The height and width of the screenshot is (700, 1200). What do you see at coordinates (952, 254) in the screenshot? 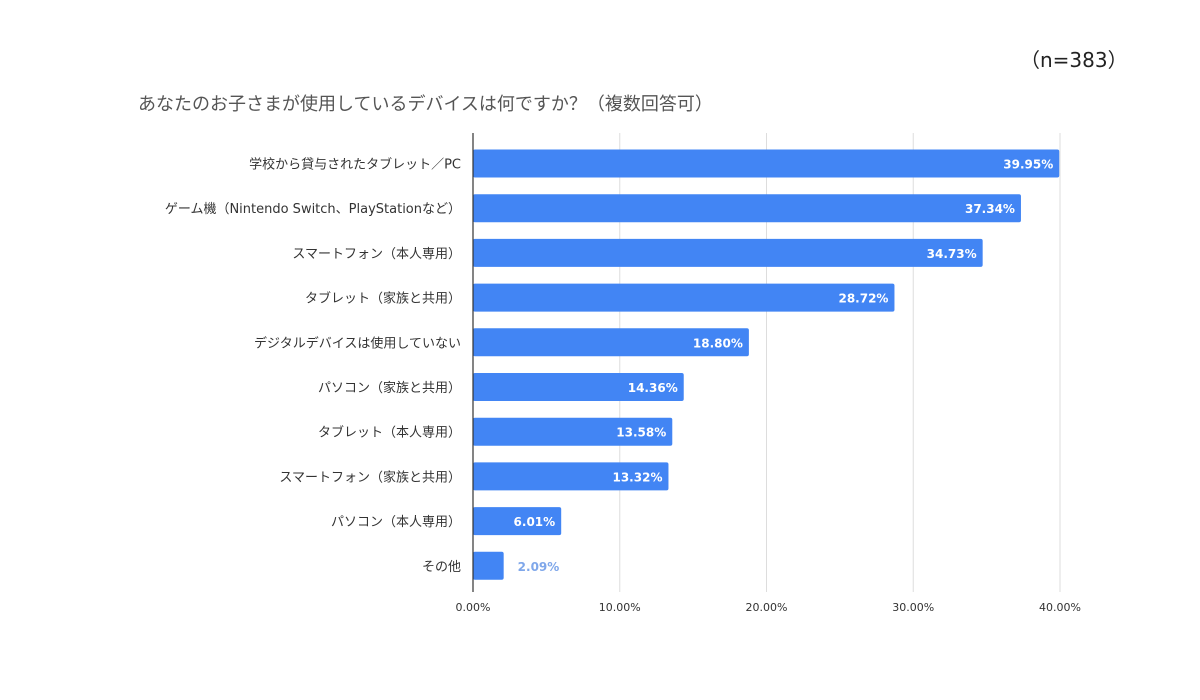
I see `data-label: 34.73%` at bounding box center [952, 254].